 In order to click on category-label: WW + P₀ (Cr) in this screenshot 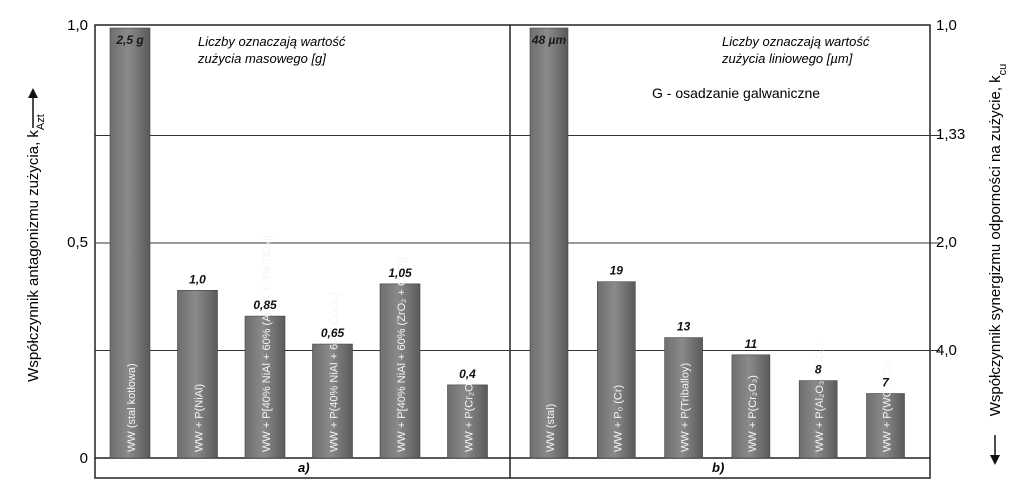, I will do `click(618, 418)`.